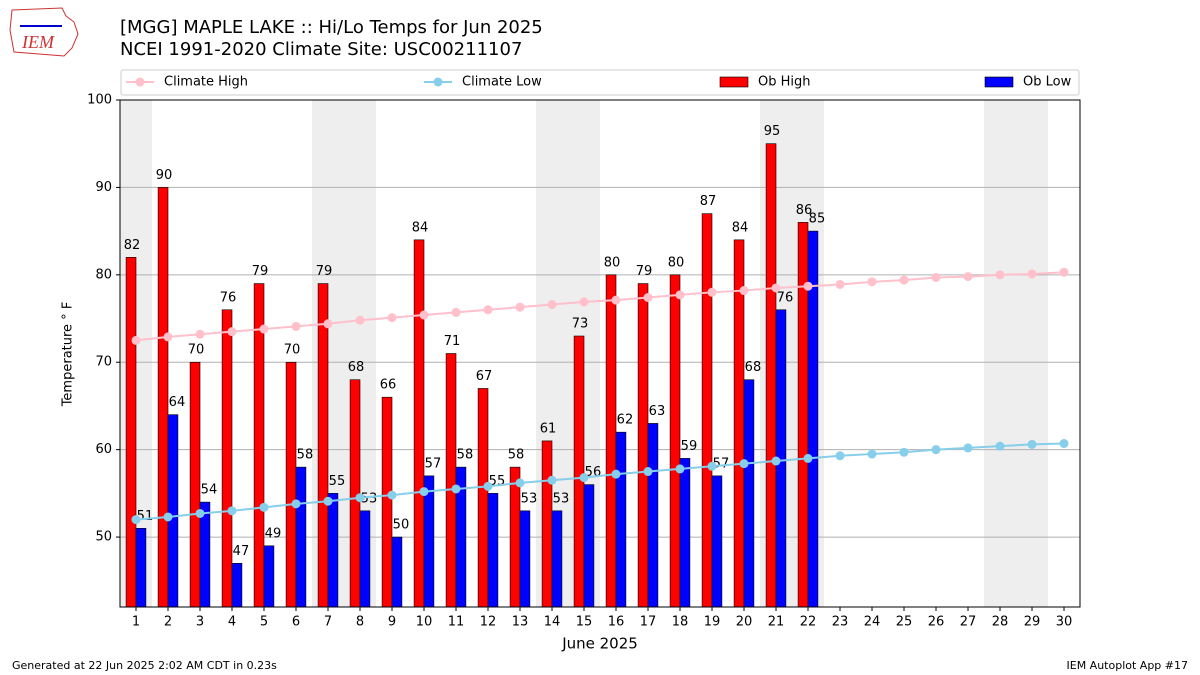 This screenshot has width=1200, height=675. I want to click on y-tick-label: 80, so click(103, 274).